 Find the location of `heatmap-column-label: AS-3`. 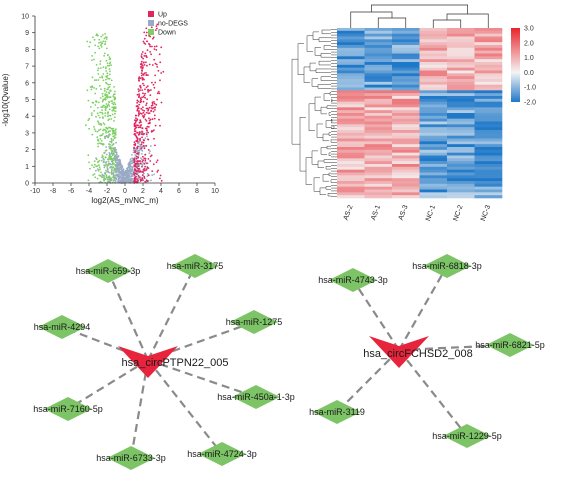

heatmap-column-label: AS-3 is located at coordinates (404, 212).